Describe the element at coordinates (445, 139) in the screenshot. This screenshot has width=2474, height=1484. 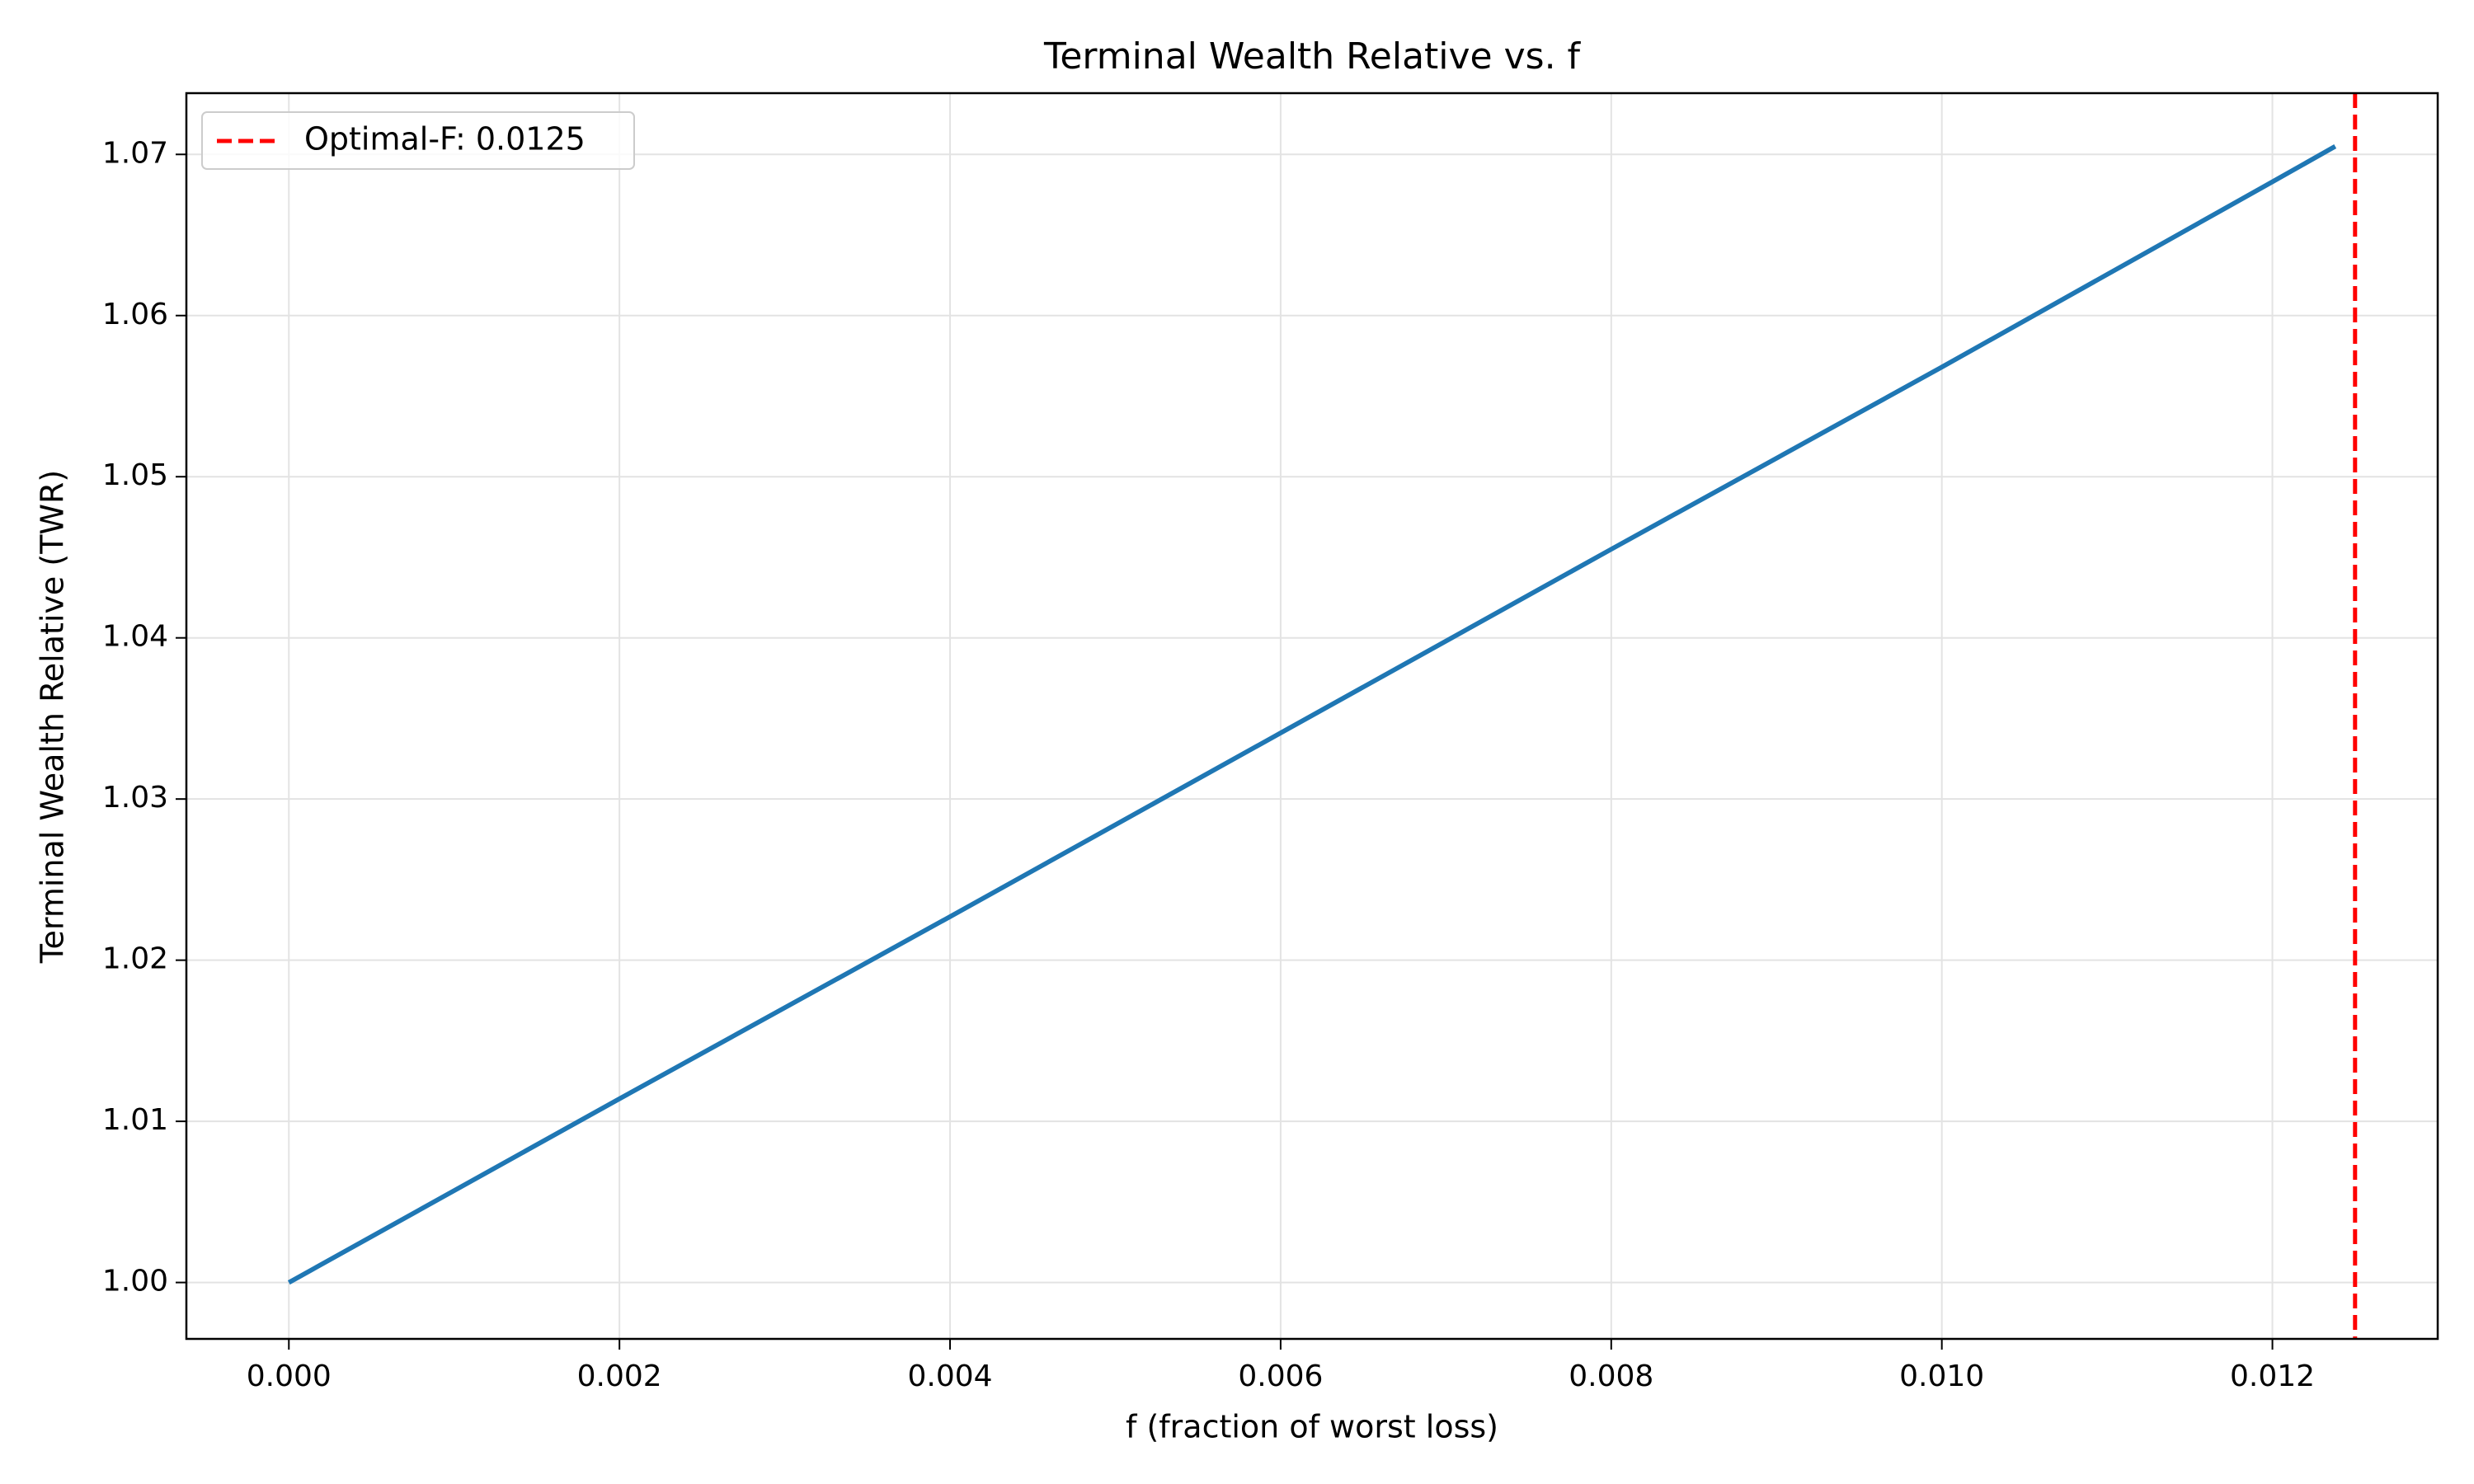
I see `legend-label: Optimal-F: 0.0125` at that location.